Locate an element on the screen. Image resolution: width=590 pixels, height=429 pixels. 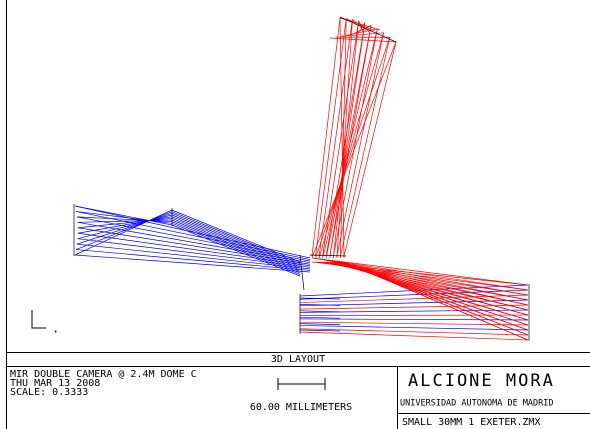
info-line: THU MAR 13 2008 is located at coordinates (55, 383).